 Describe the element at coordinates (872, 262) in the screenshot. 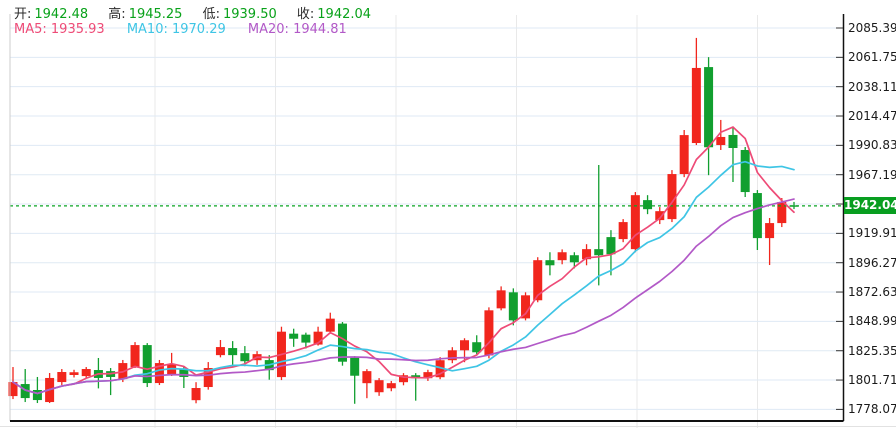

I see `y-axis-label: 1896.27` at that location.